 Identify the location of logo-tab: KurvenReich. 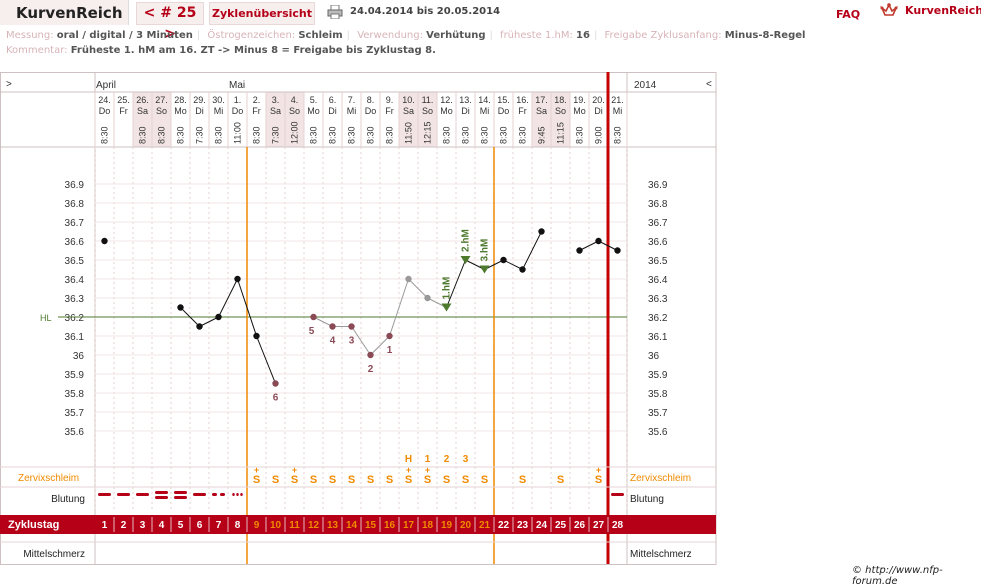
(64, 12).